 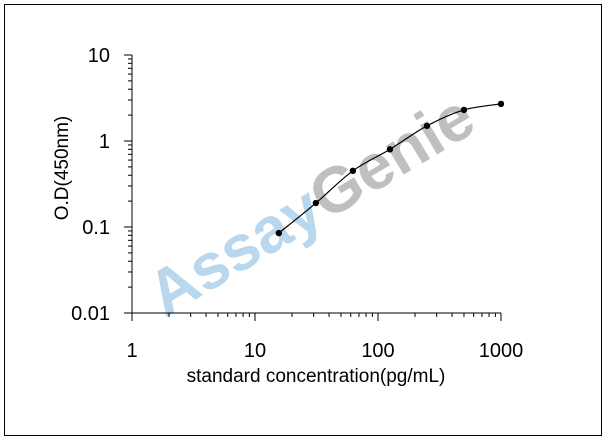 What do you see at coordinates (104, 142) in the screenshot?
I see `y-tick-label: 1` at bounding box center [104, 142].